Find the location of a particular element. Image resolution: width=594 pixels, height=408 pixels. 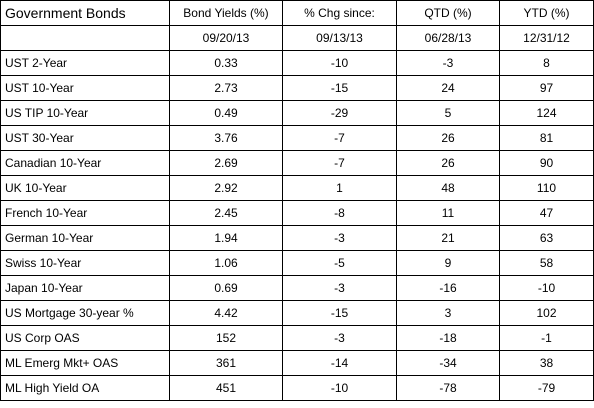

bond-yield-cell: 0.69 is located at coordinates (226, 288).